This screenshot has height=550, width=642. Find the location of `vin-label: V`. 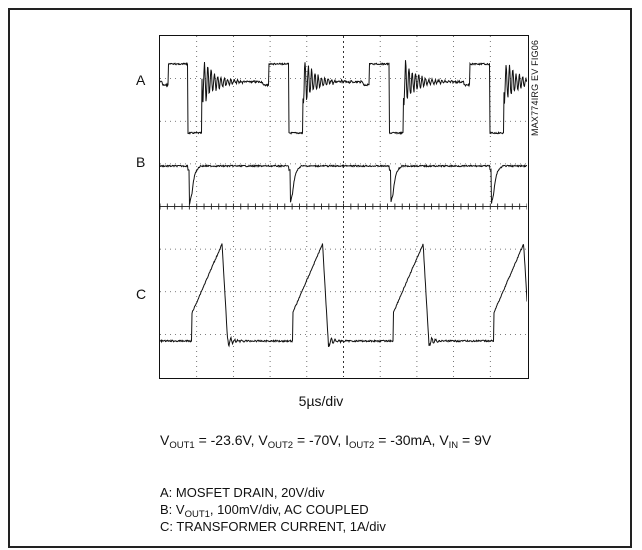

vin-label: V is located at coordinates (444, 440).